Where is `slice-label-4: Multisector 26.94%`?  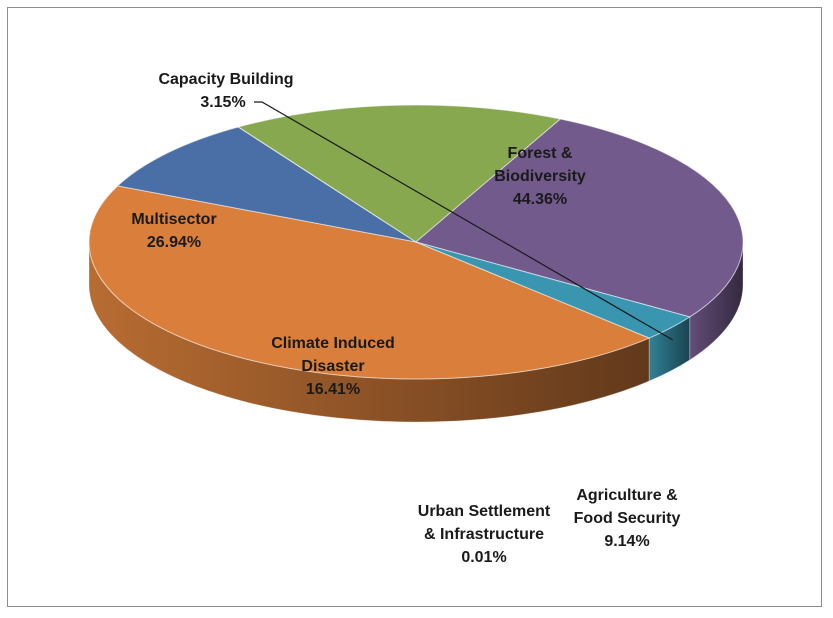
slice-label-4: Multisector 26.94% is located at coordinates (173, 231).